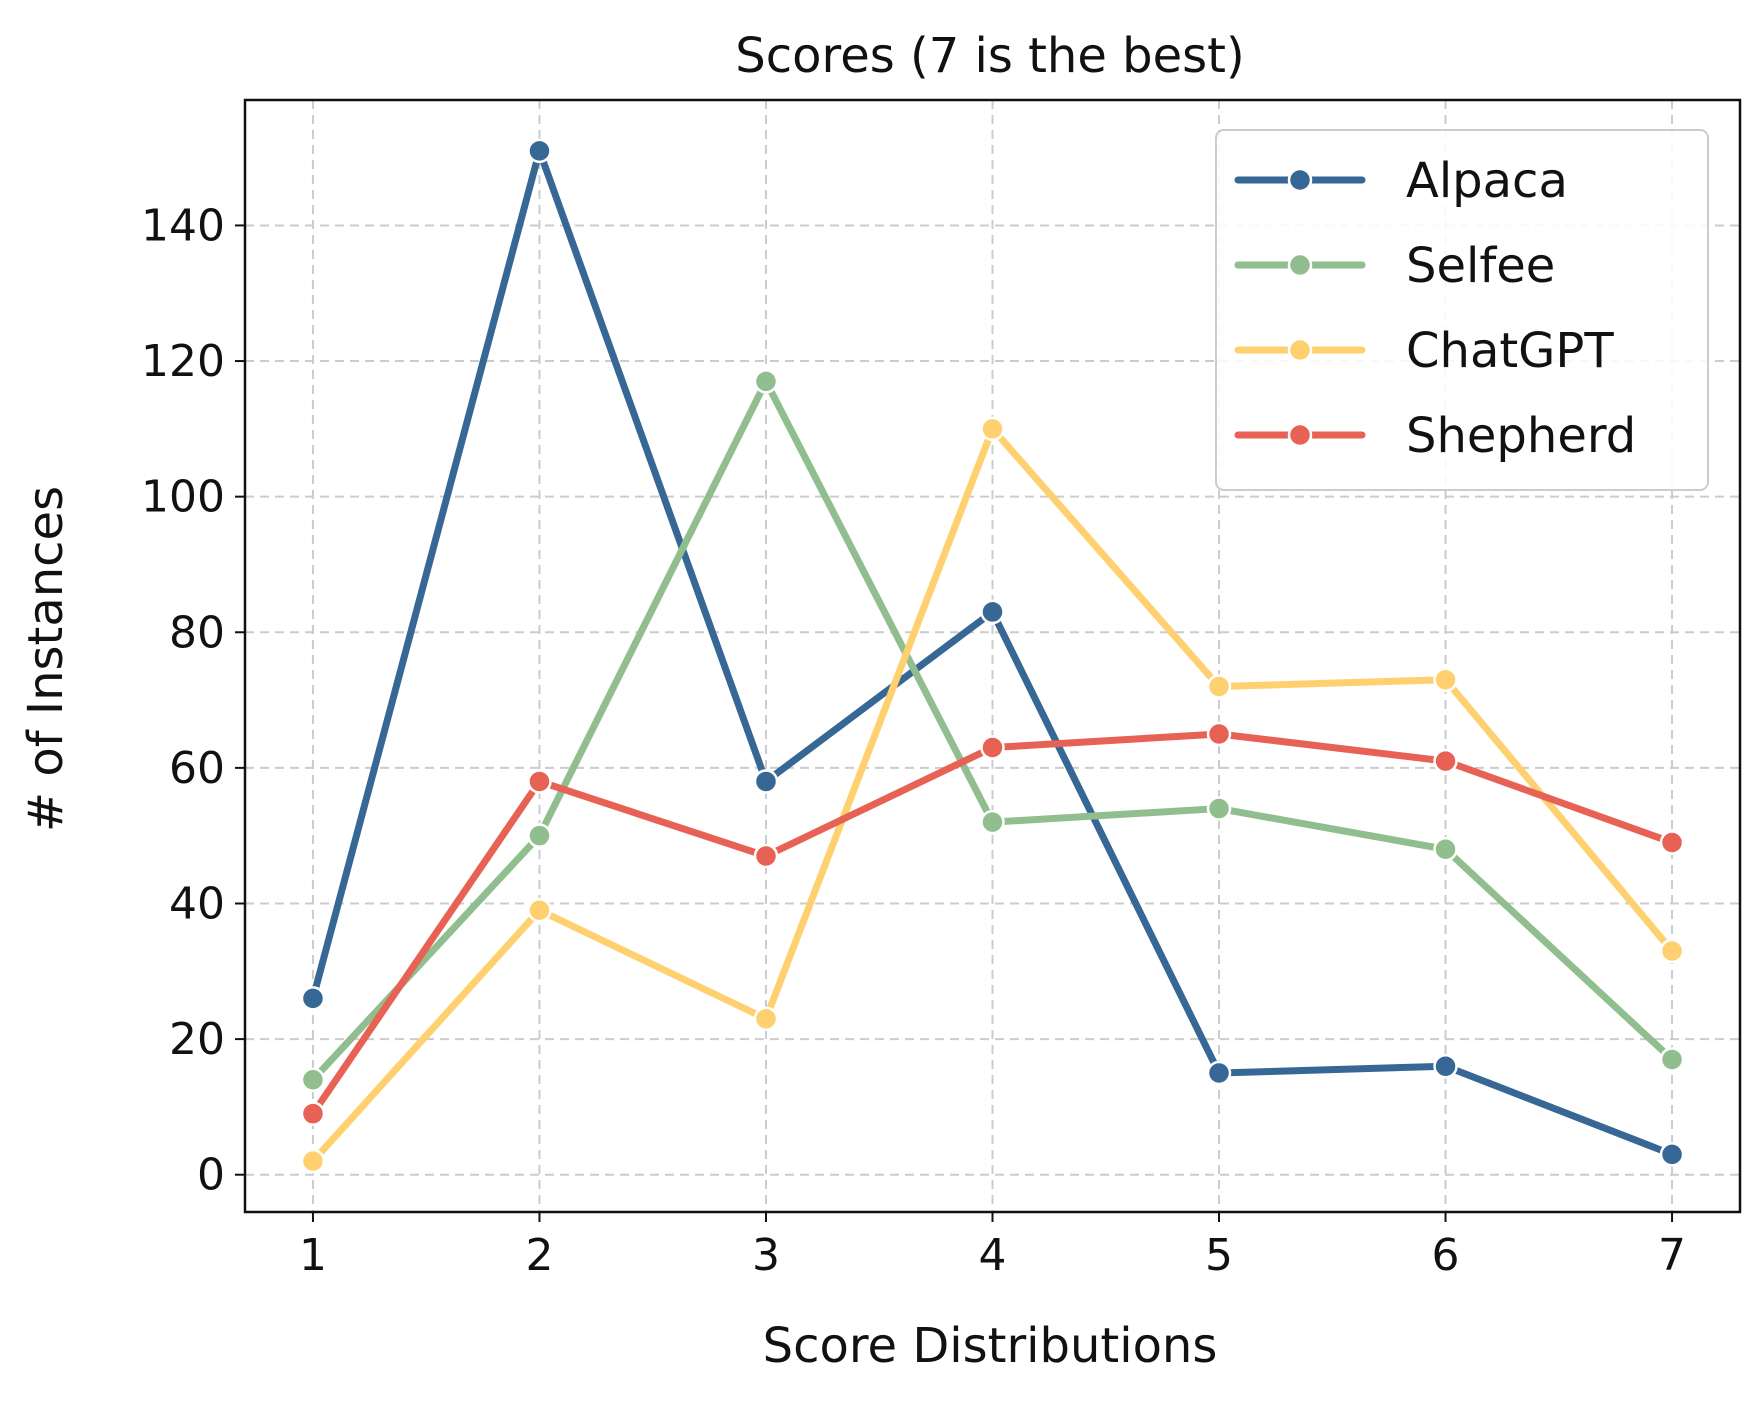 This screenshot has height=1403, width=1762. I want to click on y-tick-label: 60, so click(197, 768).